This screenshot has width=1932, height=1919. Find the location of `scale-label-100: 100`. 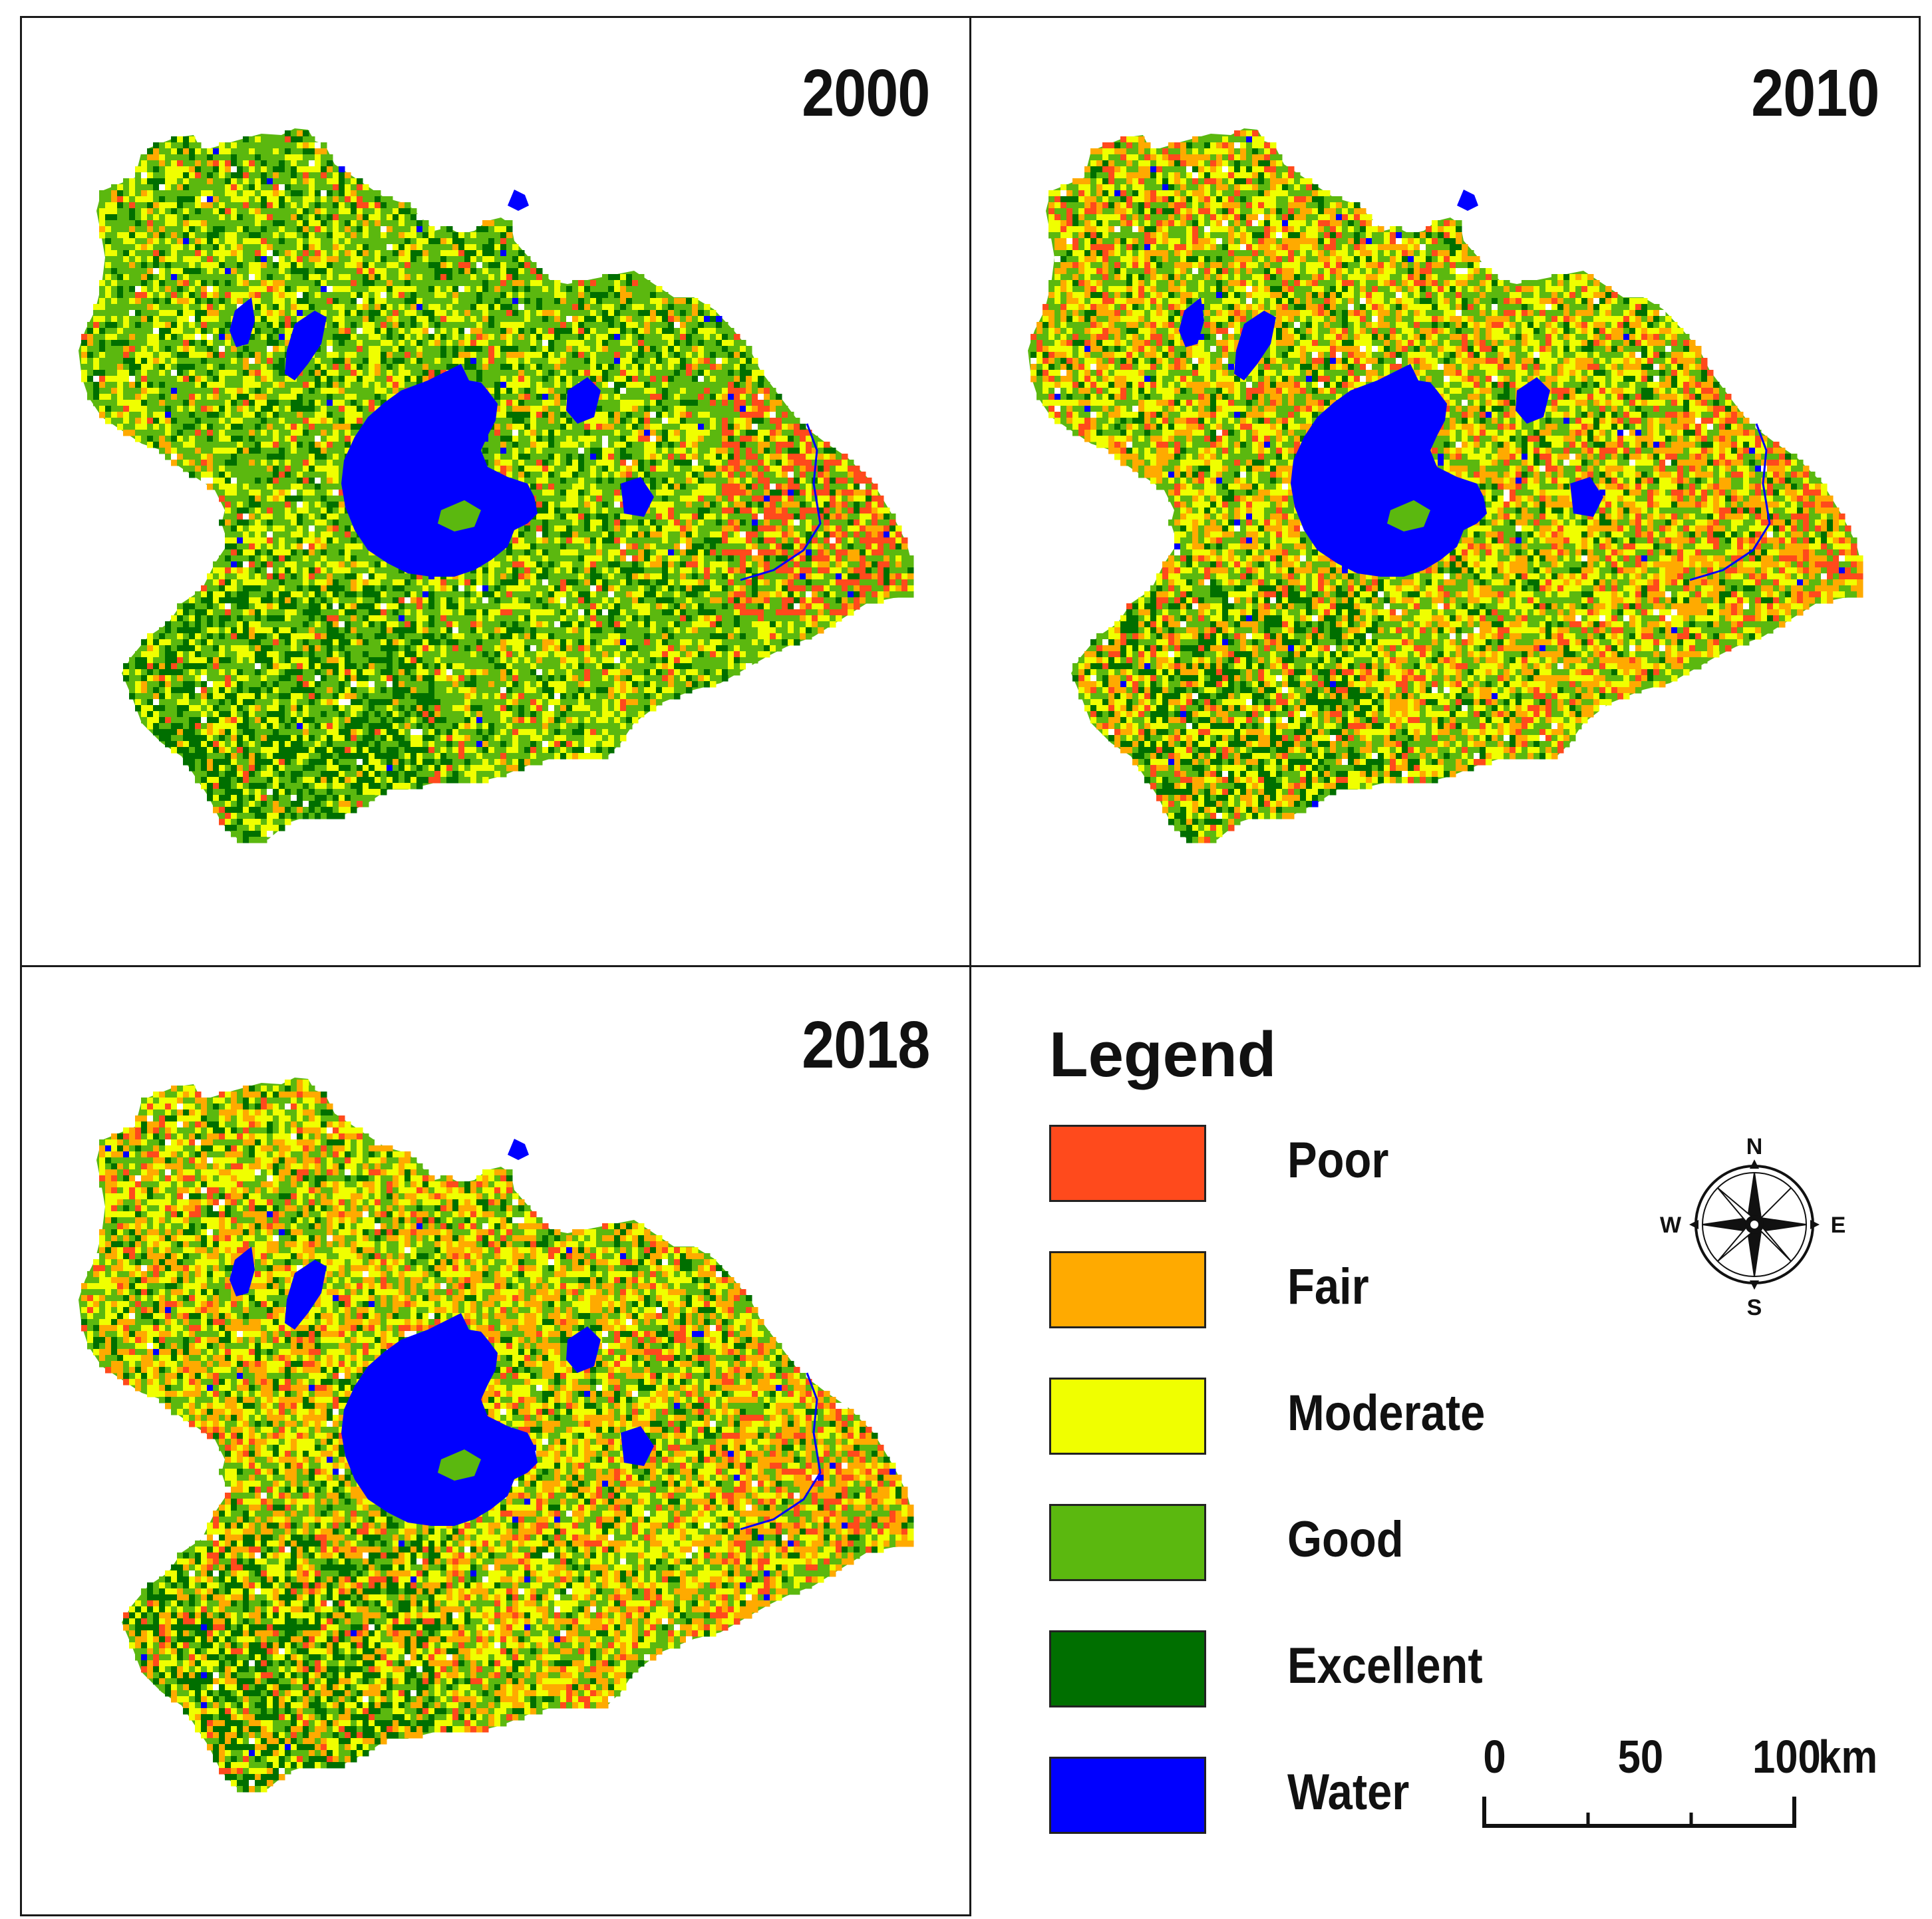

scale-label-100: 100 is located at coordinates (1786, 1756).